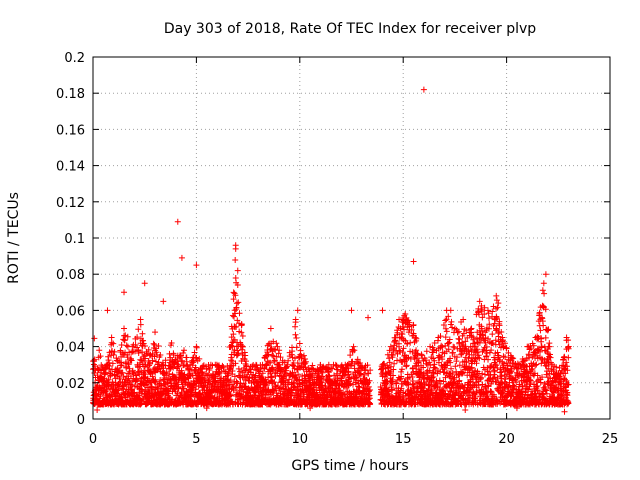 The height and width of the screenshot is (480, 640). I want to click on x-tick-label: 0, so click(93, 439).